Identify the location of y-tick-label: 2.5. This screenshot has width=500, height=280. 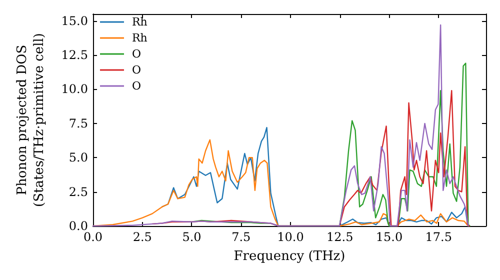
(78, 191).